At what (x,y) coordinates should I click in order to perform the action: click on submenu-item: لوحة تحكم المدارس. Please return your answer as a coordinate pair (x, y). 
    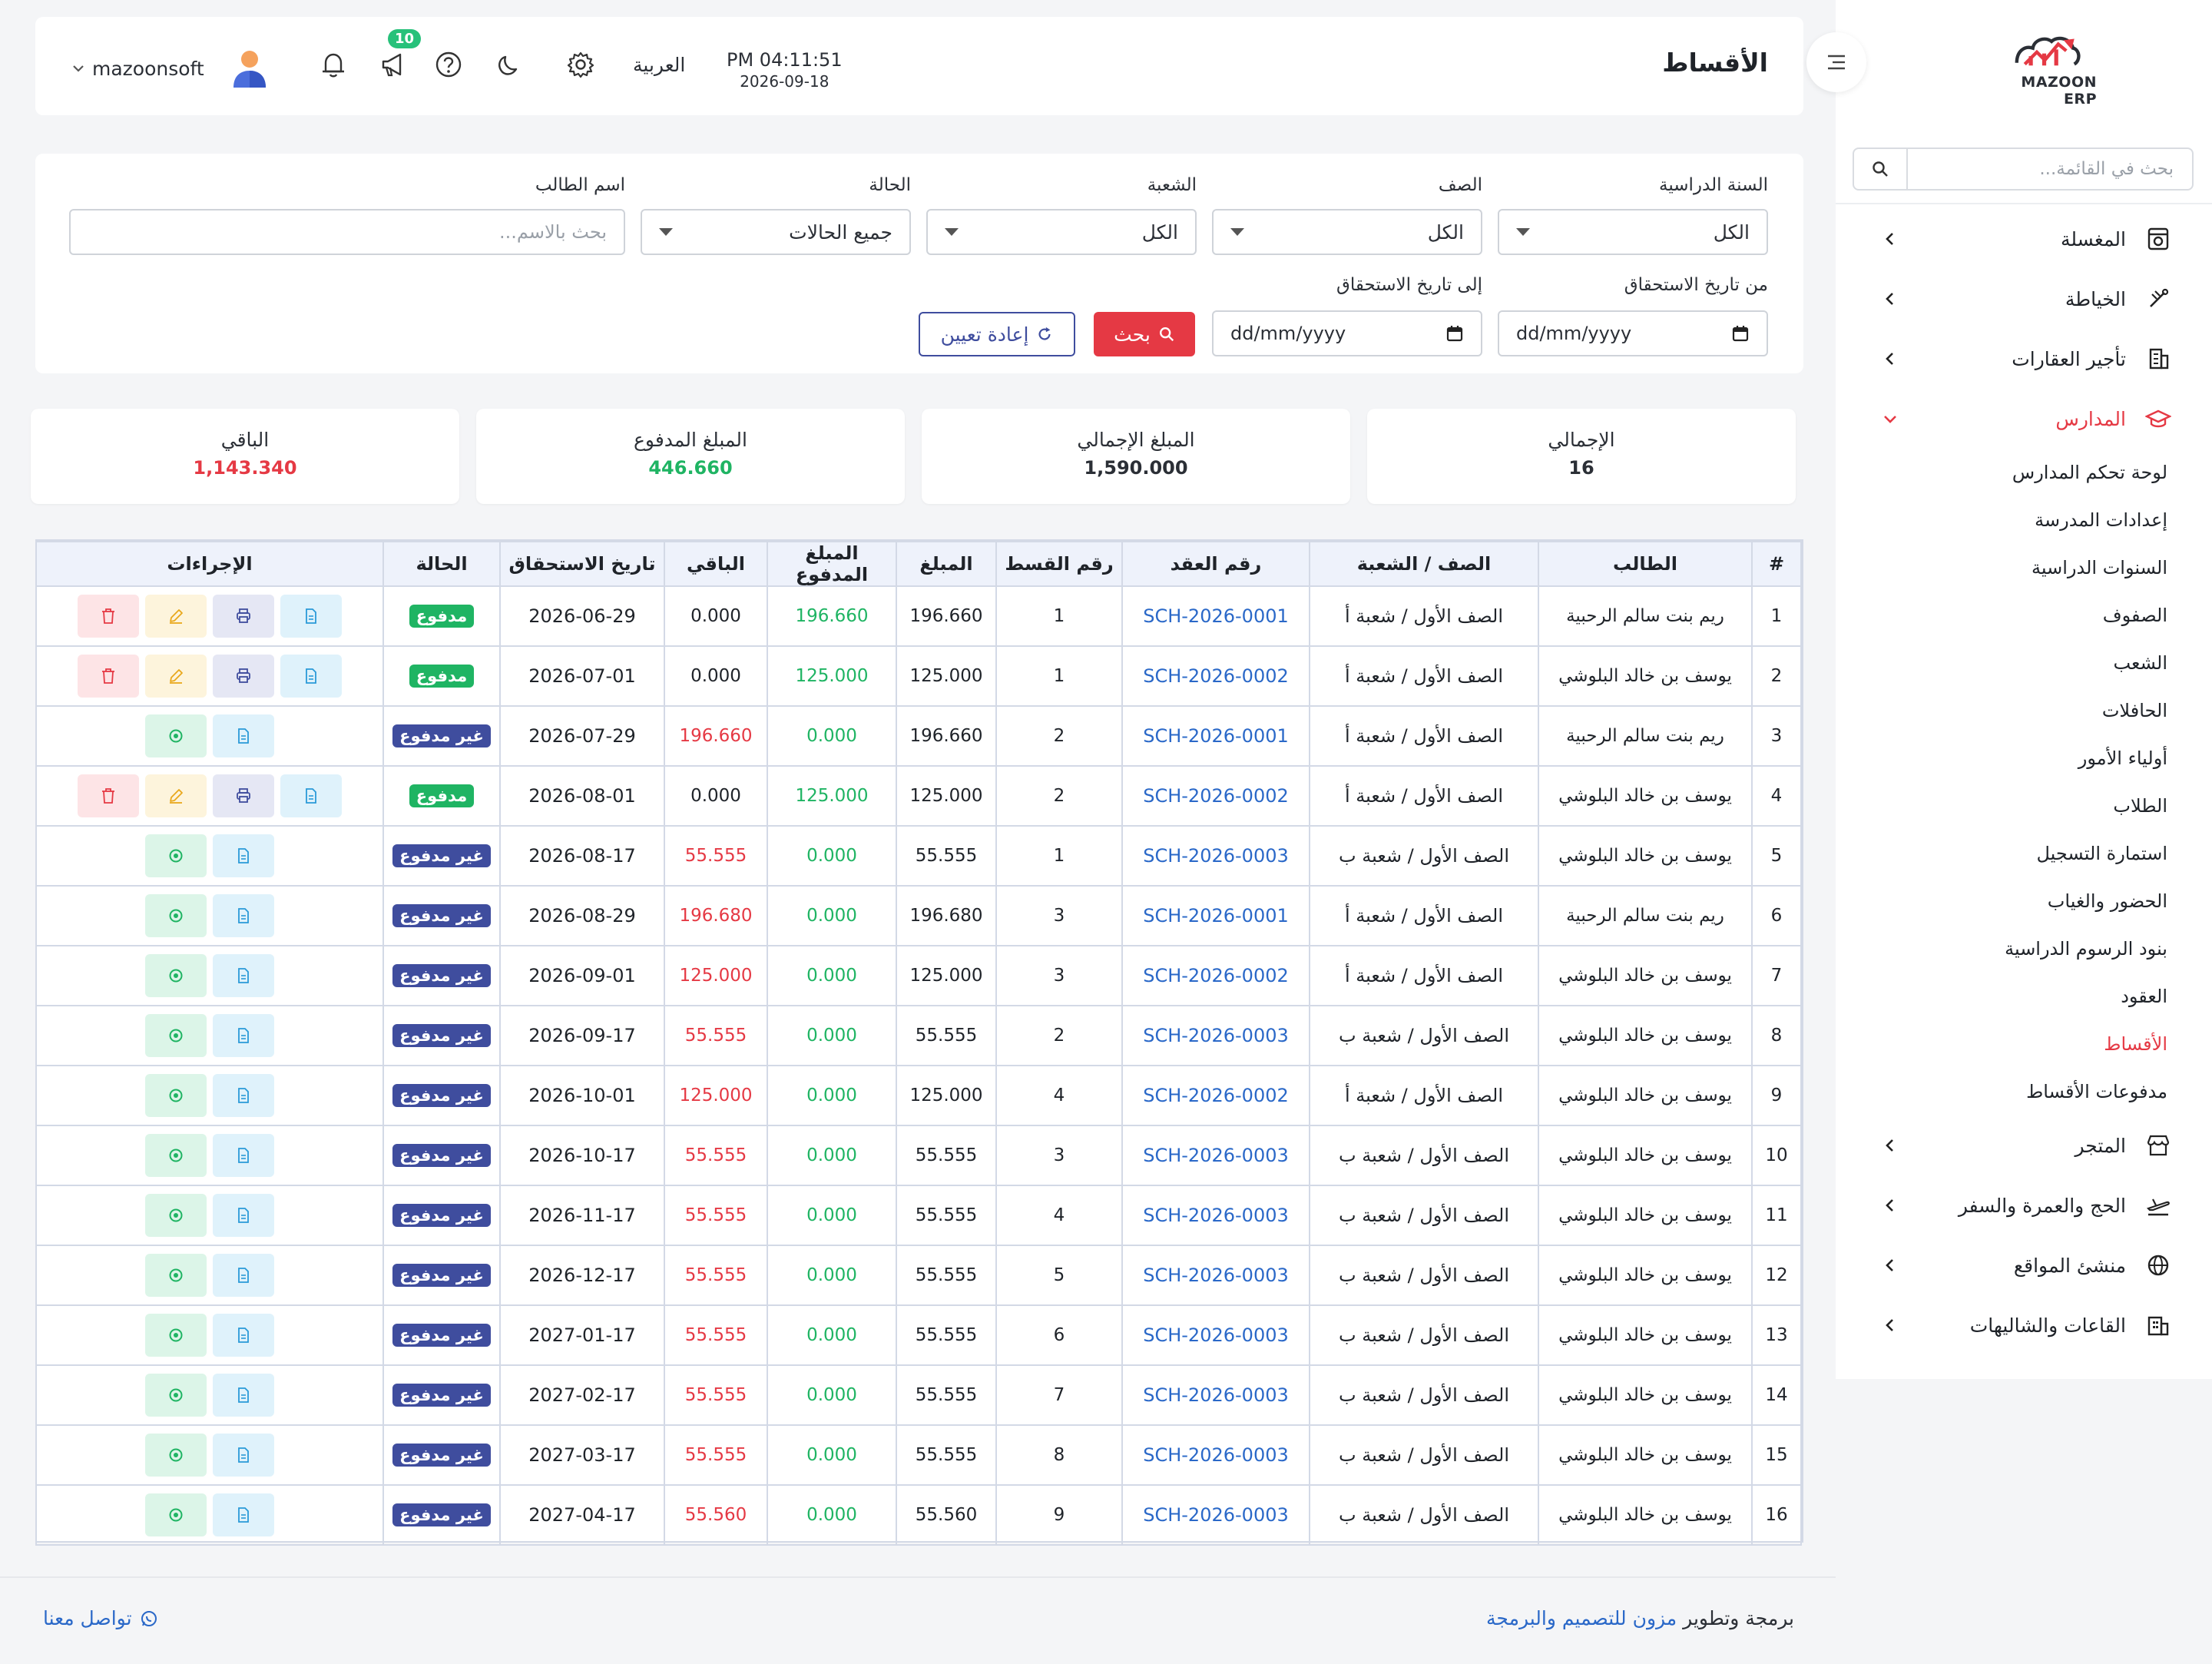
    Looking at the image, I should click on (2089, 472).